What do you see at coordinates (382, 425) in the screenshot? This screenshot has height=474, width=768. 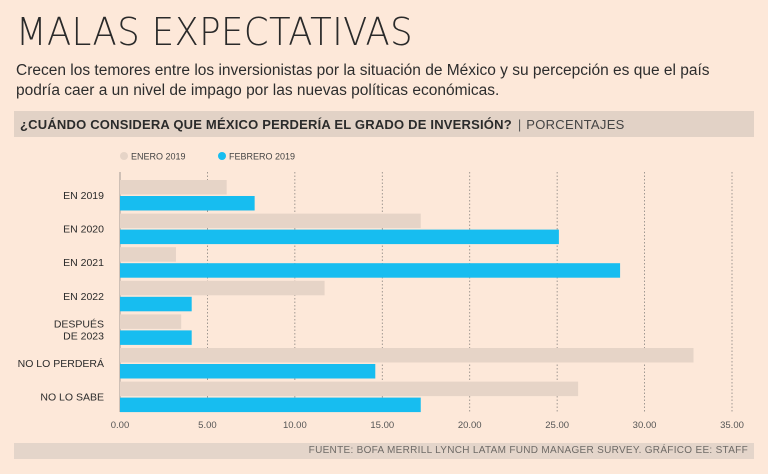 I see `x-tick-label: 15.00` at bounding box center [382, 425].